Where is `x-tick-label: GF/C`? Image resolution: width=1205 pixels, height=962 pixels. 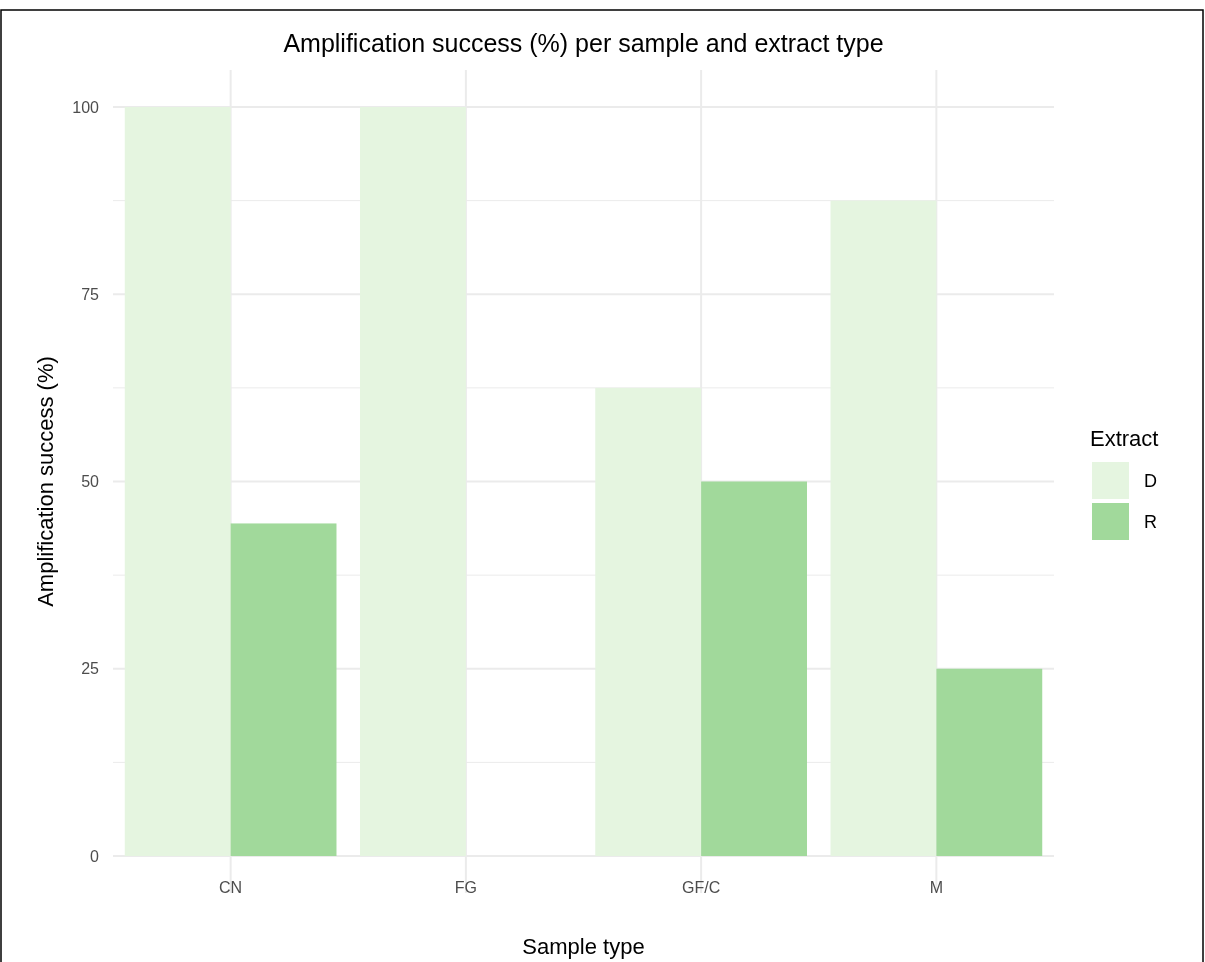 x-tick-label: GF/C is located at coordinates (701, 887).